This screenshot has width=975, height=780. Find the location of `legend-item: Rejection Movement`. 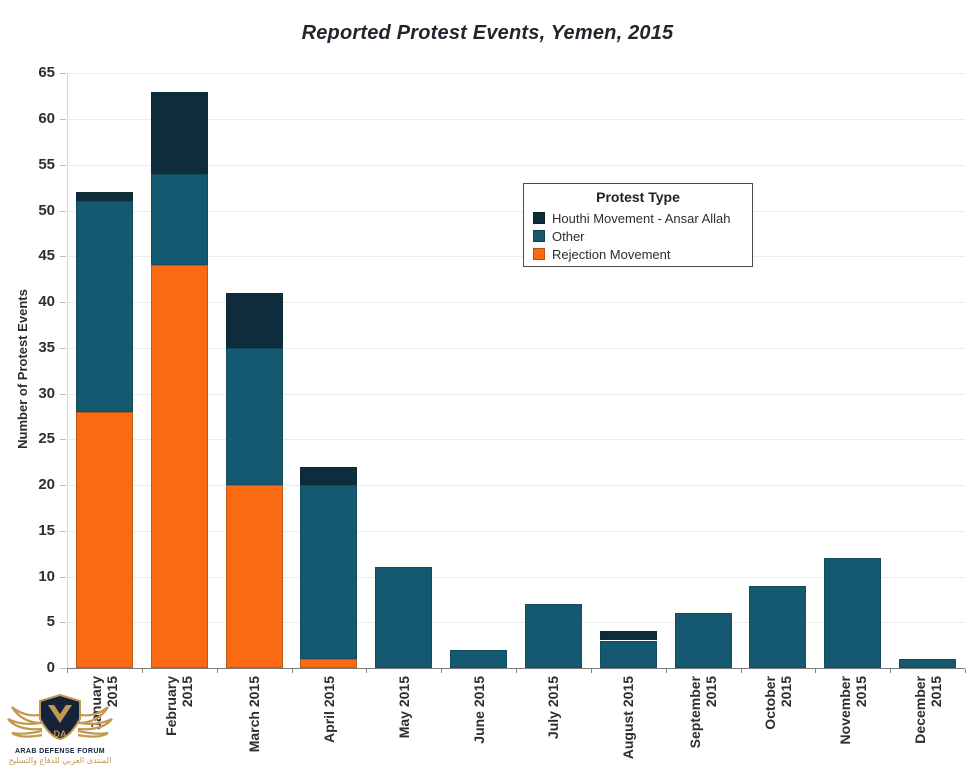

legend-item: Rejection Movement is located at coordinates (638, 254).